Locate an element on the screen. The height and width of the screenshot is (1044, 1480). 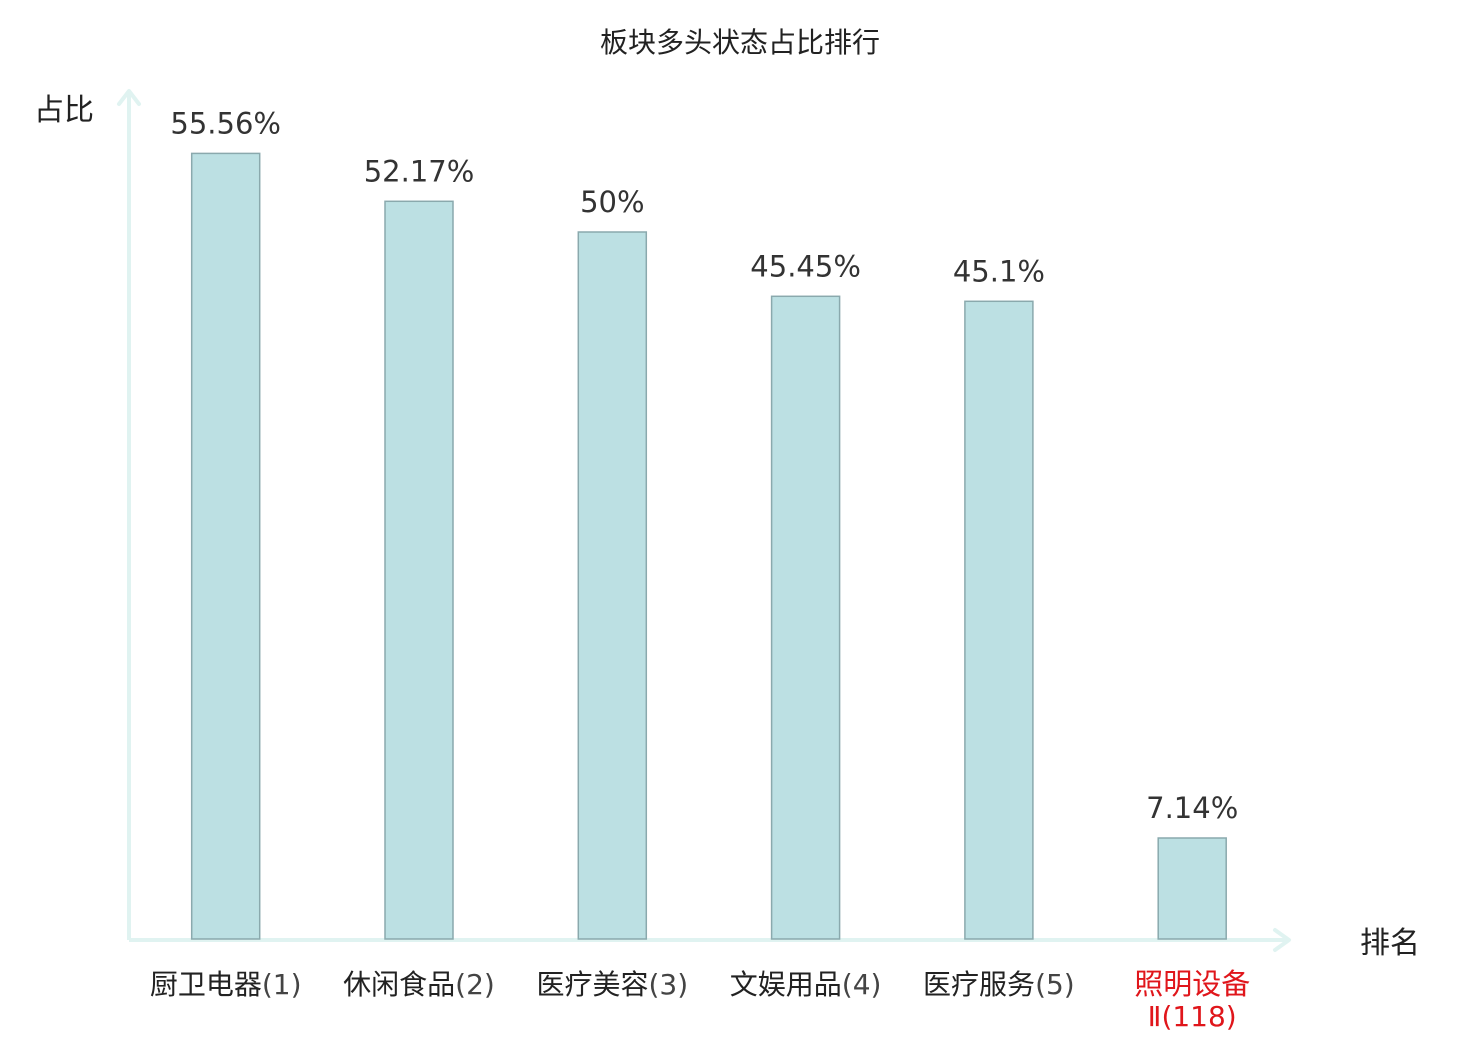
category-label-name: 医疗美容 is located at coordinates (592, 984).